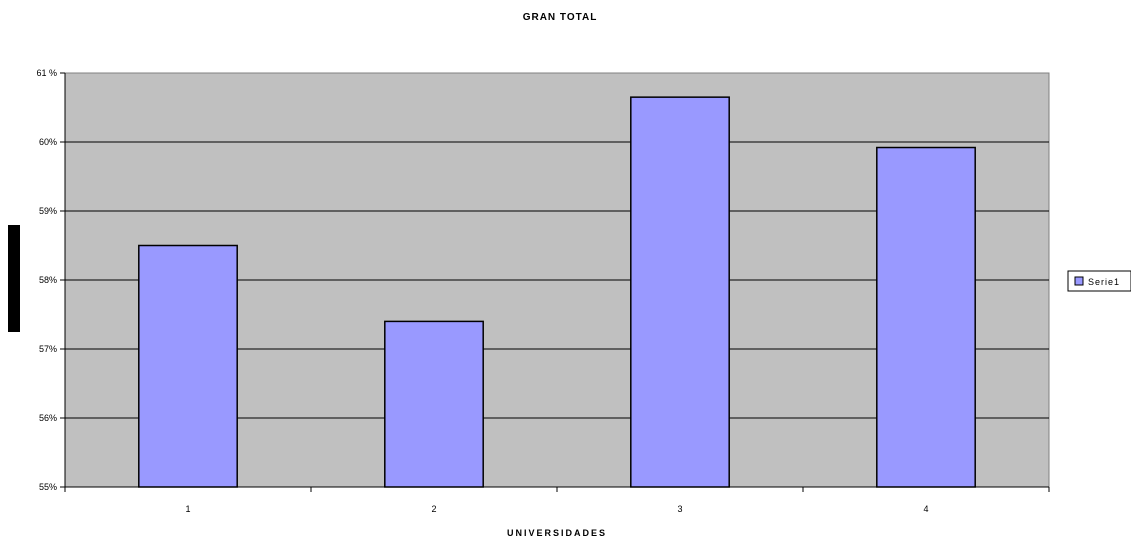  I want to click on x-axis-title: UNIVERSIDADES, so click(557, 533).